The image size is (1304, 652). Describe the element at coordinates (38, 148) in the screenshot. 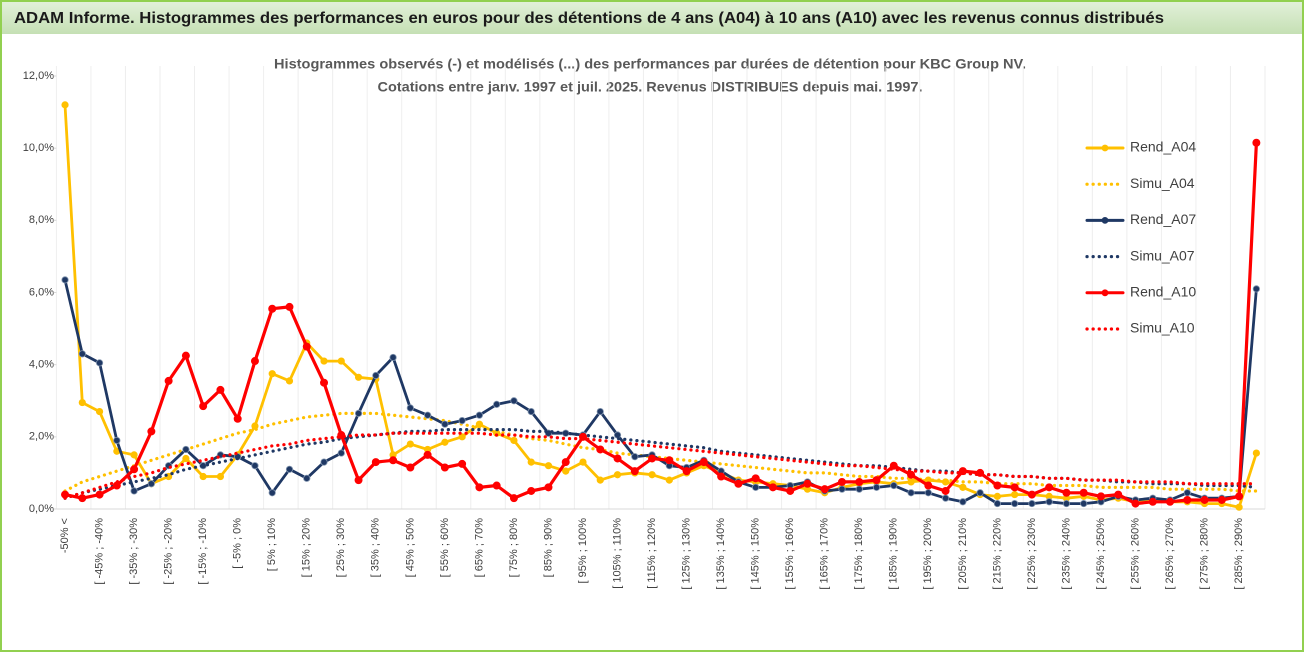

I see `y-tick-label: 10,0%` at that location.